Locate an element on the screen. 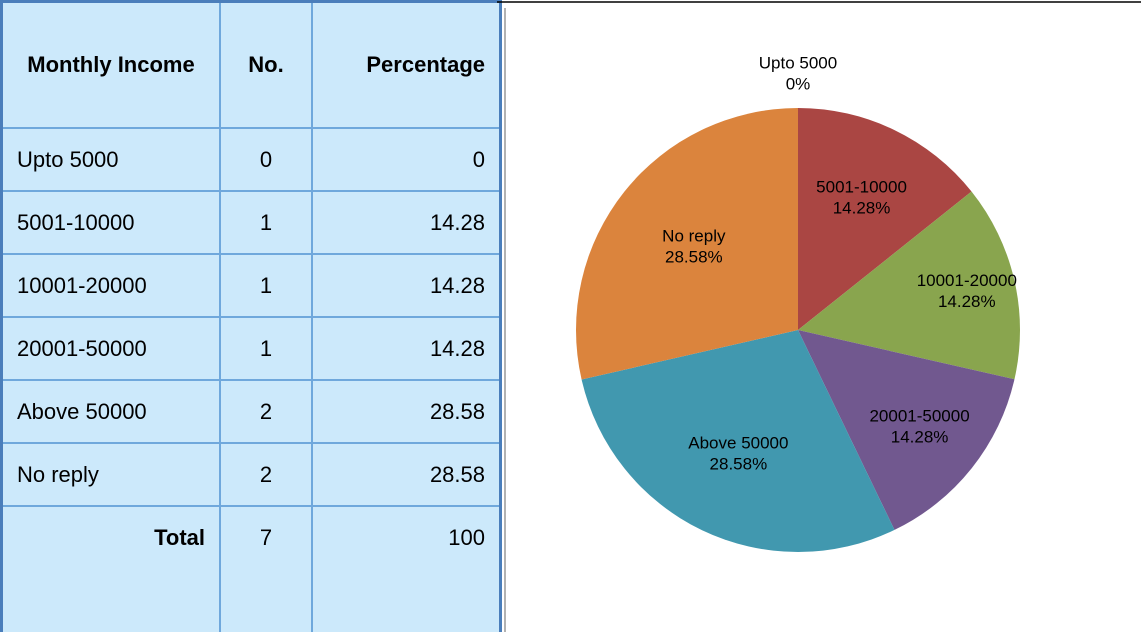 The image size is (1141, 632). table-row: Above 50000 2 28.58 is located at coordinates (251, 411).